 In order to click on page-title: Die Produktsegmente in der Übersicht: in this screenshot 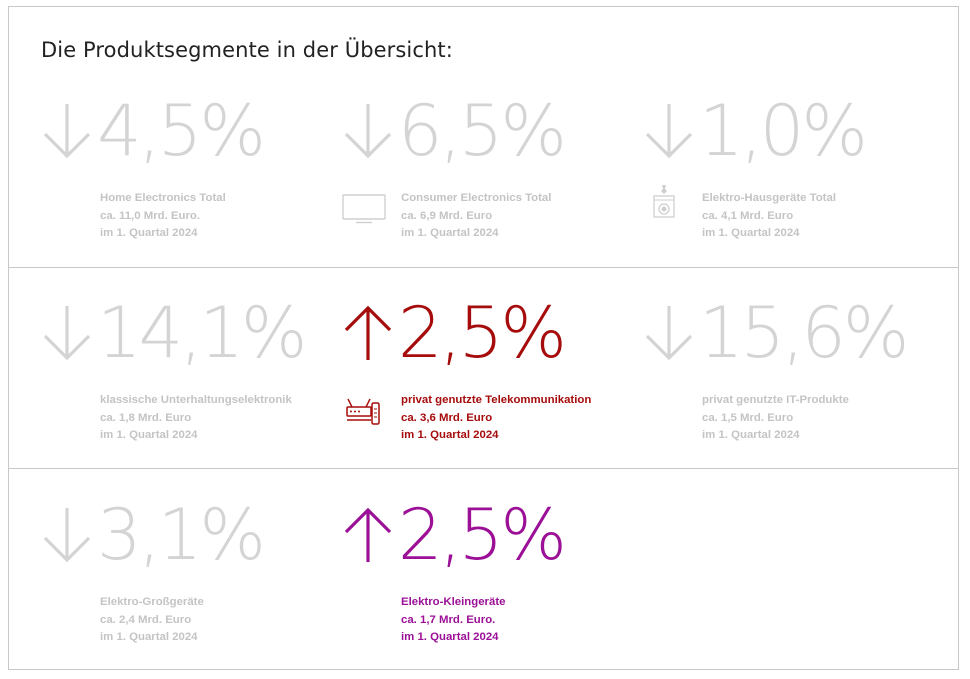, I will do `click(247, 50)`.